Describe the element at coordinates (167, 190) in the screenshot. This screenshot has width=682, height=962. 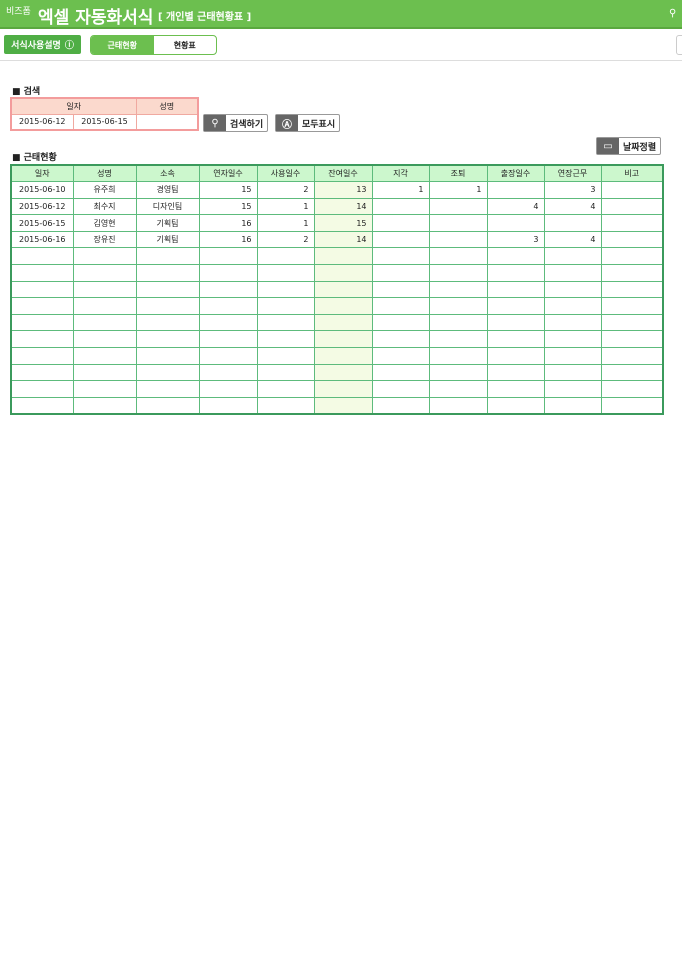
I see `table-cell: 경영팀` at that location.